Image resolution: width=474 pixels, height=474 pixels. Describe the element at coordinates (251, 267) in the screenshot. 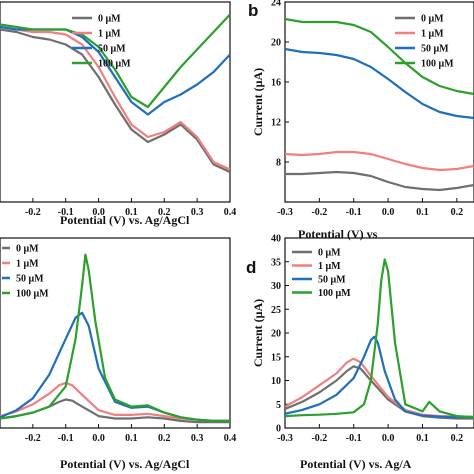

I see `panel-letter: d` at that location.